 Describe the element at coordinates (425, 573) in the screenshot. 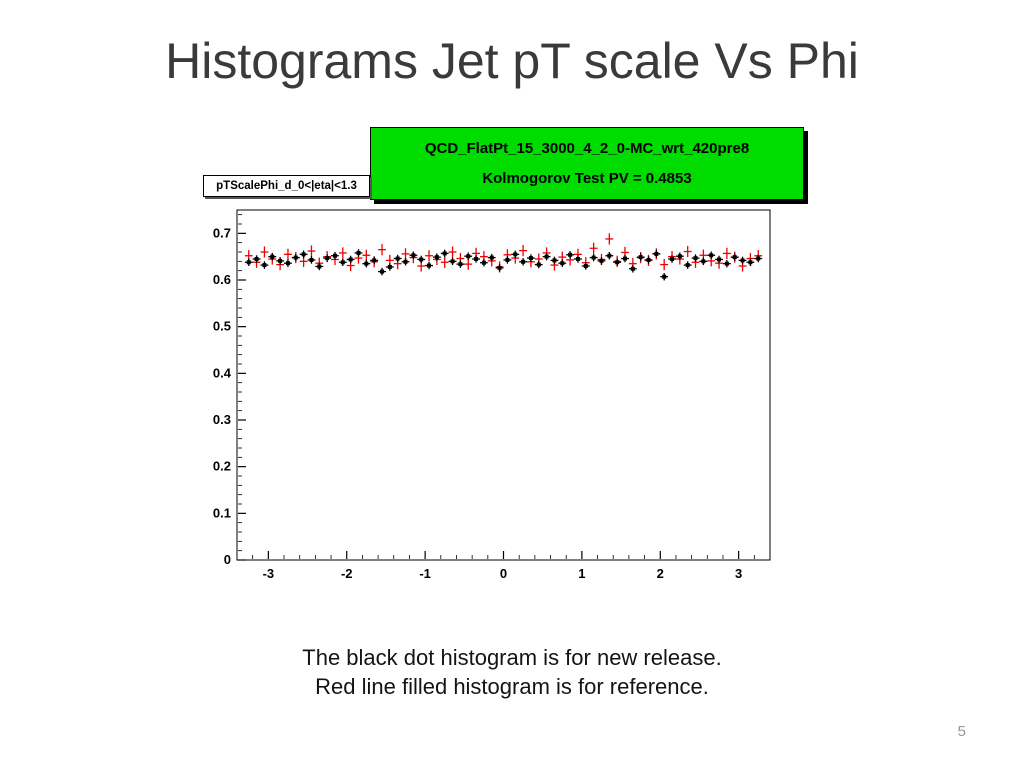

I see `x-tick-label: -1` at that location.